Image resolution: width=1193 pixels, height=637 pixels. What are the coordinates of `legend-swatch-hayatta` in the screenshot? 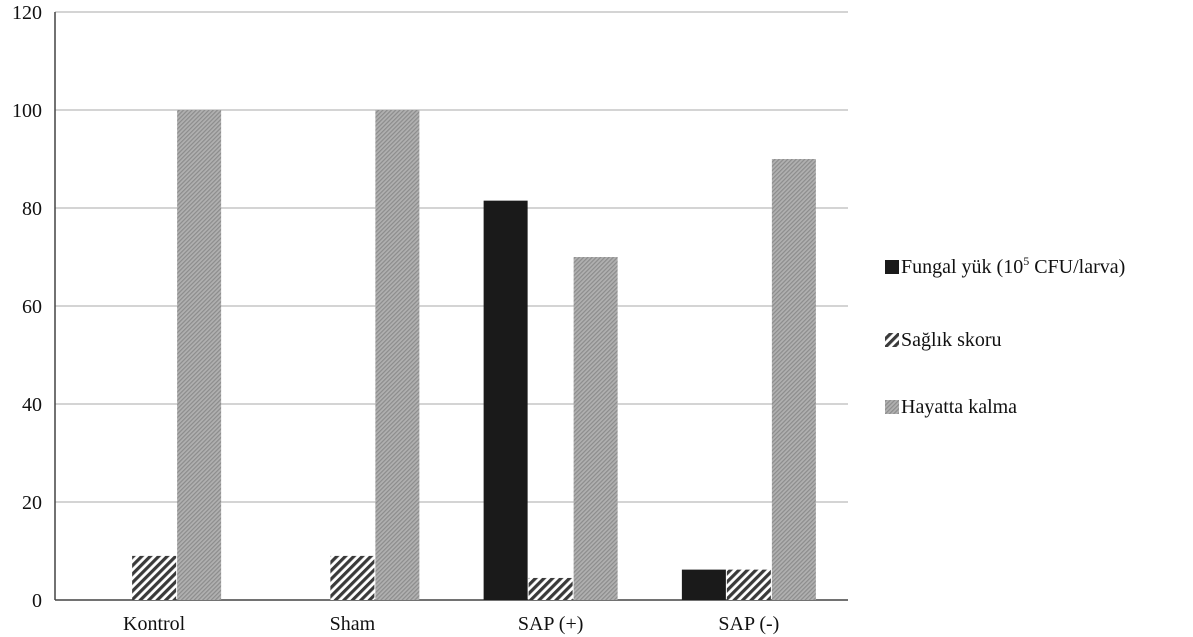 It's located at (892, 407).